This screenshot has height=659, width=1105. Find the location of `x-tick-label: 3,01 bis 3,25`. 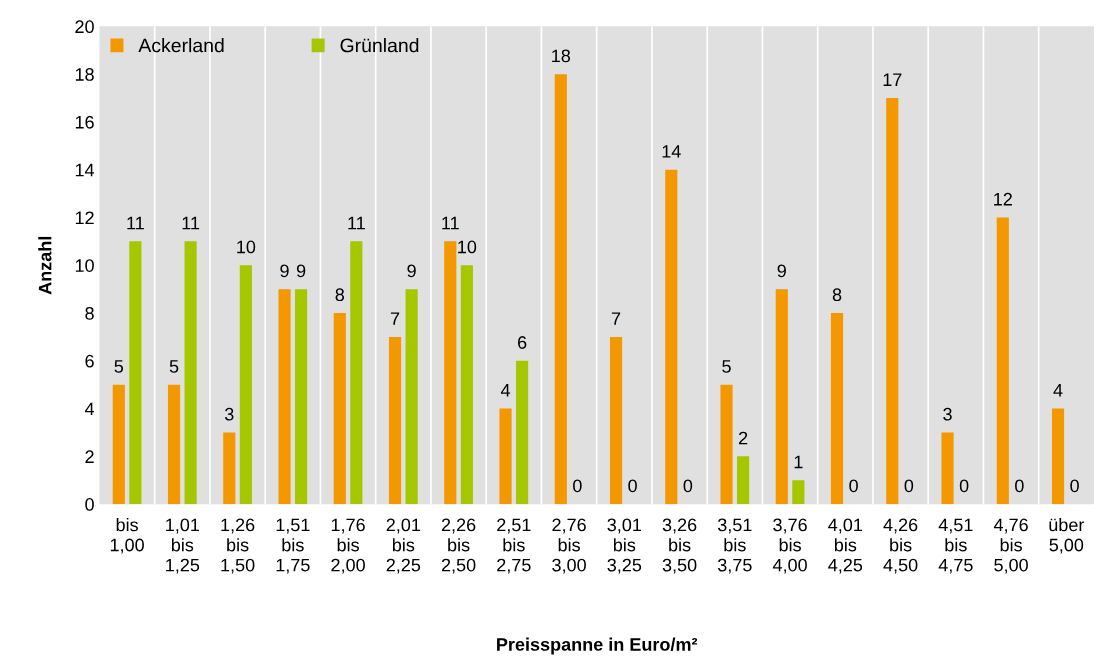

x-tick-label: 3,01 bis 3,25 is located at coordinates (624, 546).